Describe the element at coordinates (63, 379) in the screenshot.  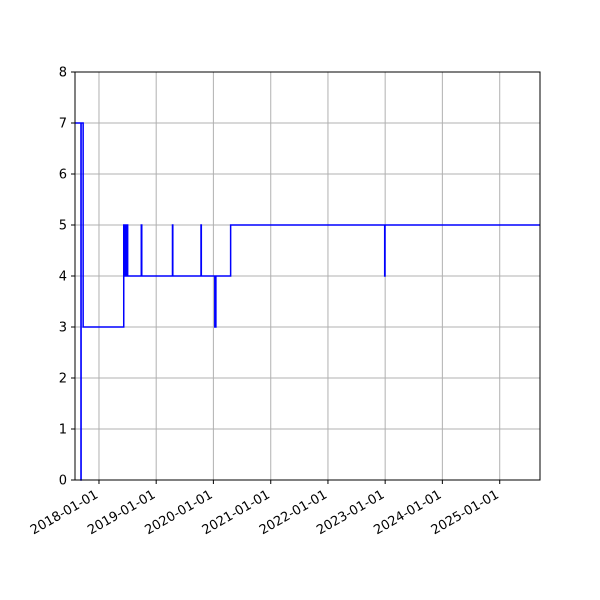
I see `y-tick-label: 2` at that location.